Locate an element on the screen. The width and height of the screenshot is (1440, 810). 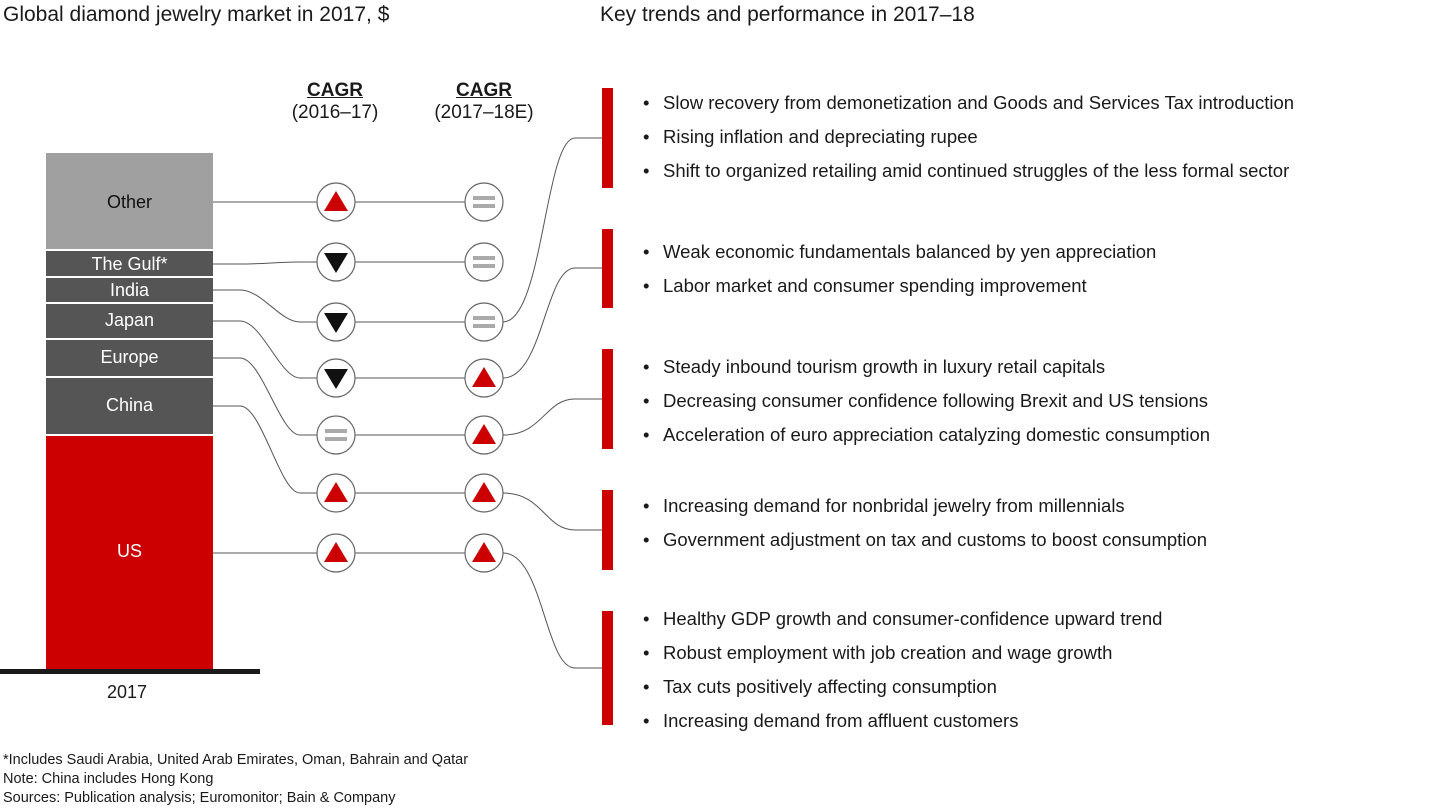
segment-label-china: China is located at coordinates (129, 405).